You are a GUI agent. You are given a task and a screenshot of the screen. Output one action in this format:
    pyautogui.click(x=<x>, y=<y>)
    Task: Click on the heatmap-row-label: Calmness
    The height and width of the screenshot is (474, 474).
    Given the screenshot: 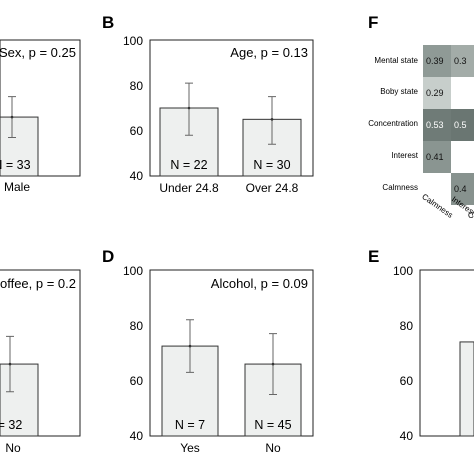 What is the action you would take?
    pyautogui.click(x=400, y=187)
    